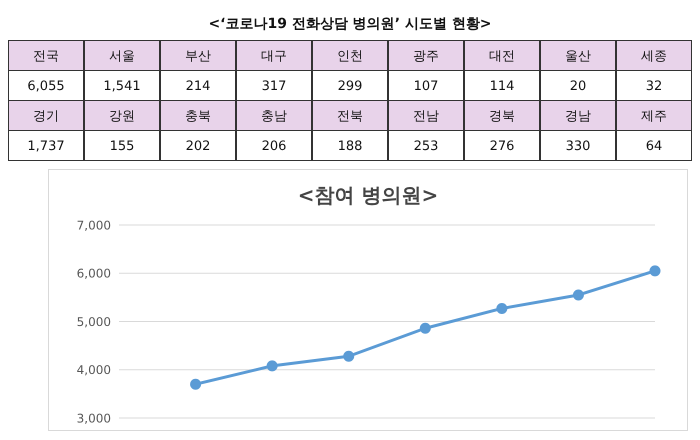 Image resolution: width=700 pixels, height=440 pixels. Describe the element at coordinates (46, 116) in the screenshot. I see `text: 경기` at that location.